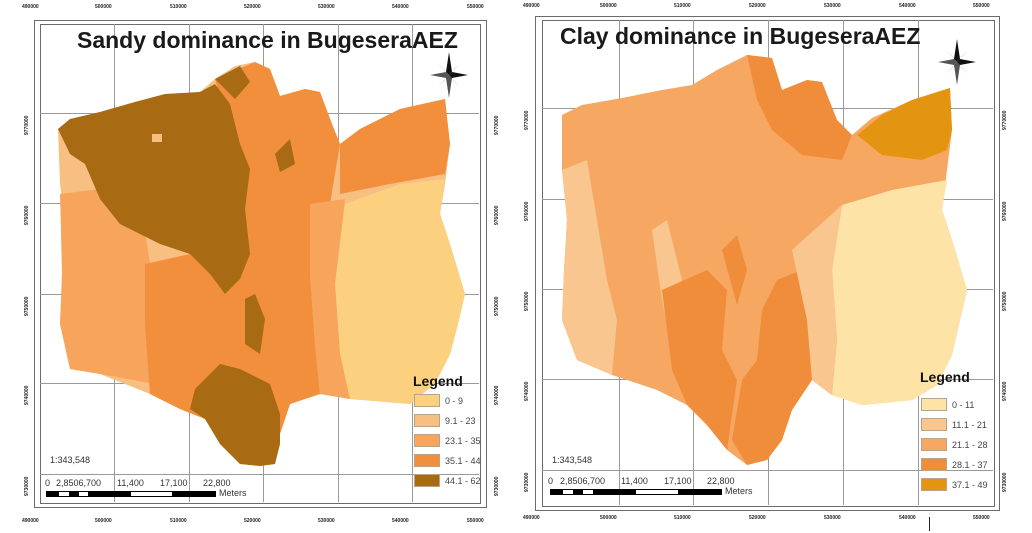 Image resolution: width=1032 pixels, height=533 pixels. What do you see at coordinates (970, 464) in the screenshot?
I see `legend-label: 28.1 - 37` at bounding box center [970, 464].